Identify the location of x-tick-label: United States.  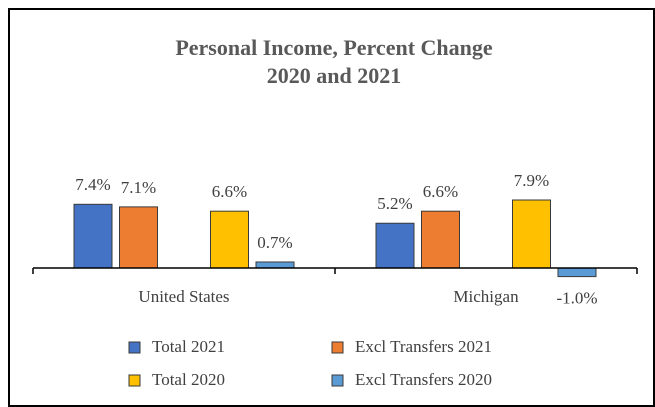
(183, 296).